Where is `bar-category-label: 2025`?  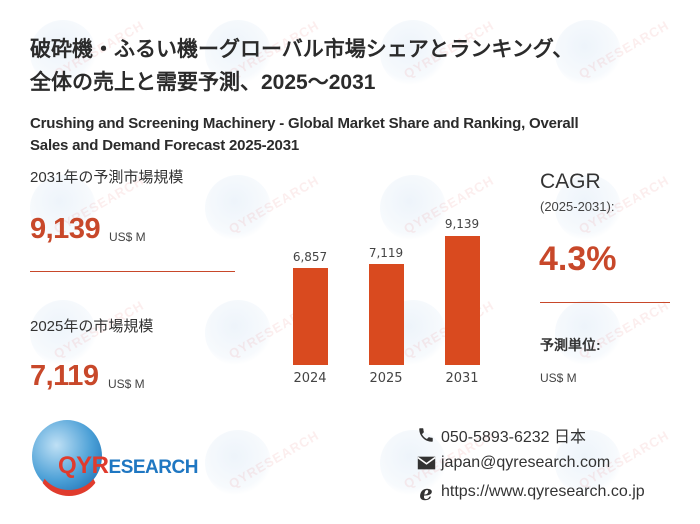 bar-category-label: 2025 is located at coordinates (386, 378).